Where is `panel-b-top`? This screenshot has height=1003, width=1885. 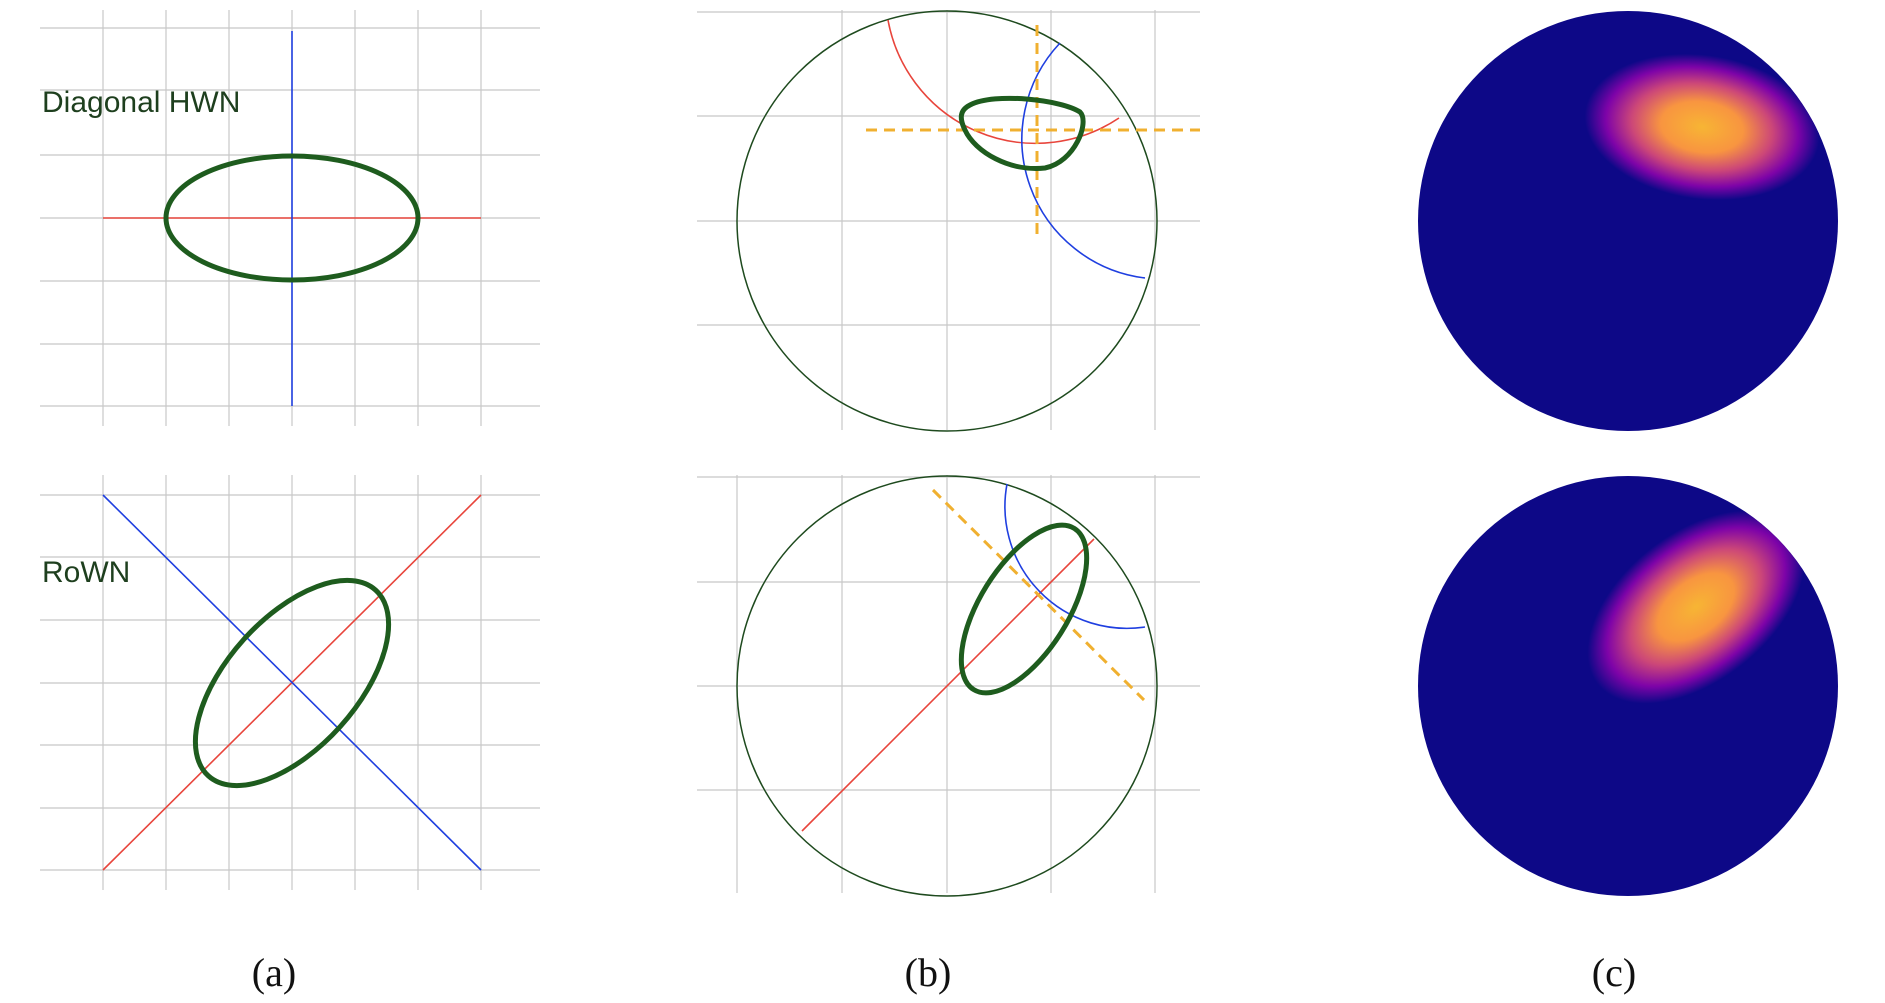
panel-b-top is located at coordinates (948, 221).